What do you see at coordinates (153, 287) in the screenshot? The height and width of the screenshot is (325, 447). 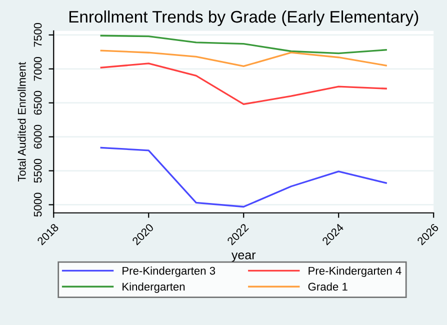 I see `legend-label: Kindergarten` at bounding box center [153, 287].